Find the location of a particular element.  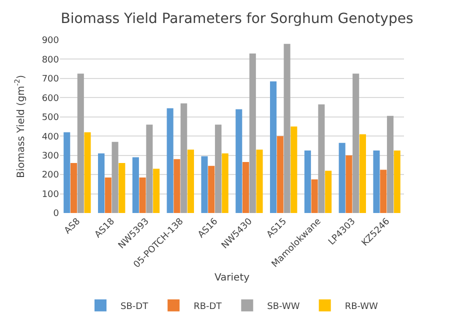

legend-label: RB-DT is located at coordinates (208, 307).